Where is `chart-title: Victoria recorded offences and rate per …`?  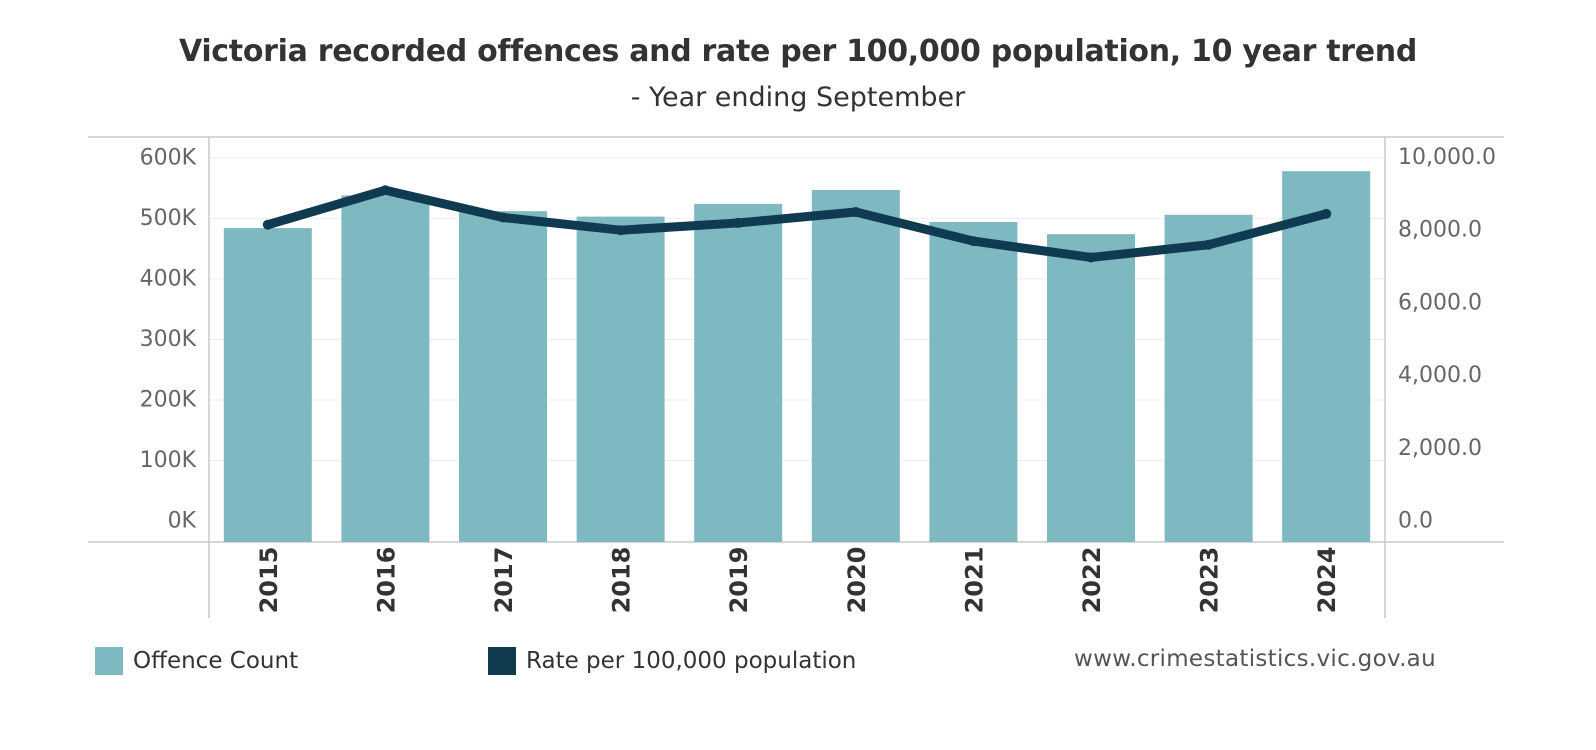
chart-title: Victoria recorded offences and rate per … is located at coordinates (798, 51).